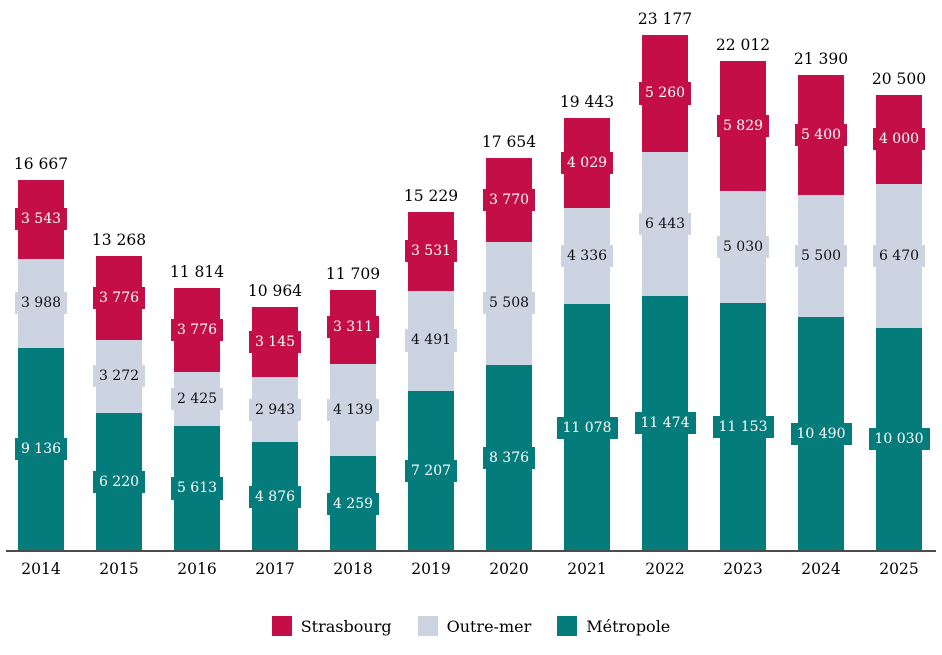 This screenshot has height=655, width=942. I want to click on segment-value-label: 5 829, so click(743, 125).